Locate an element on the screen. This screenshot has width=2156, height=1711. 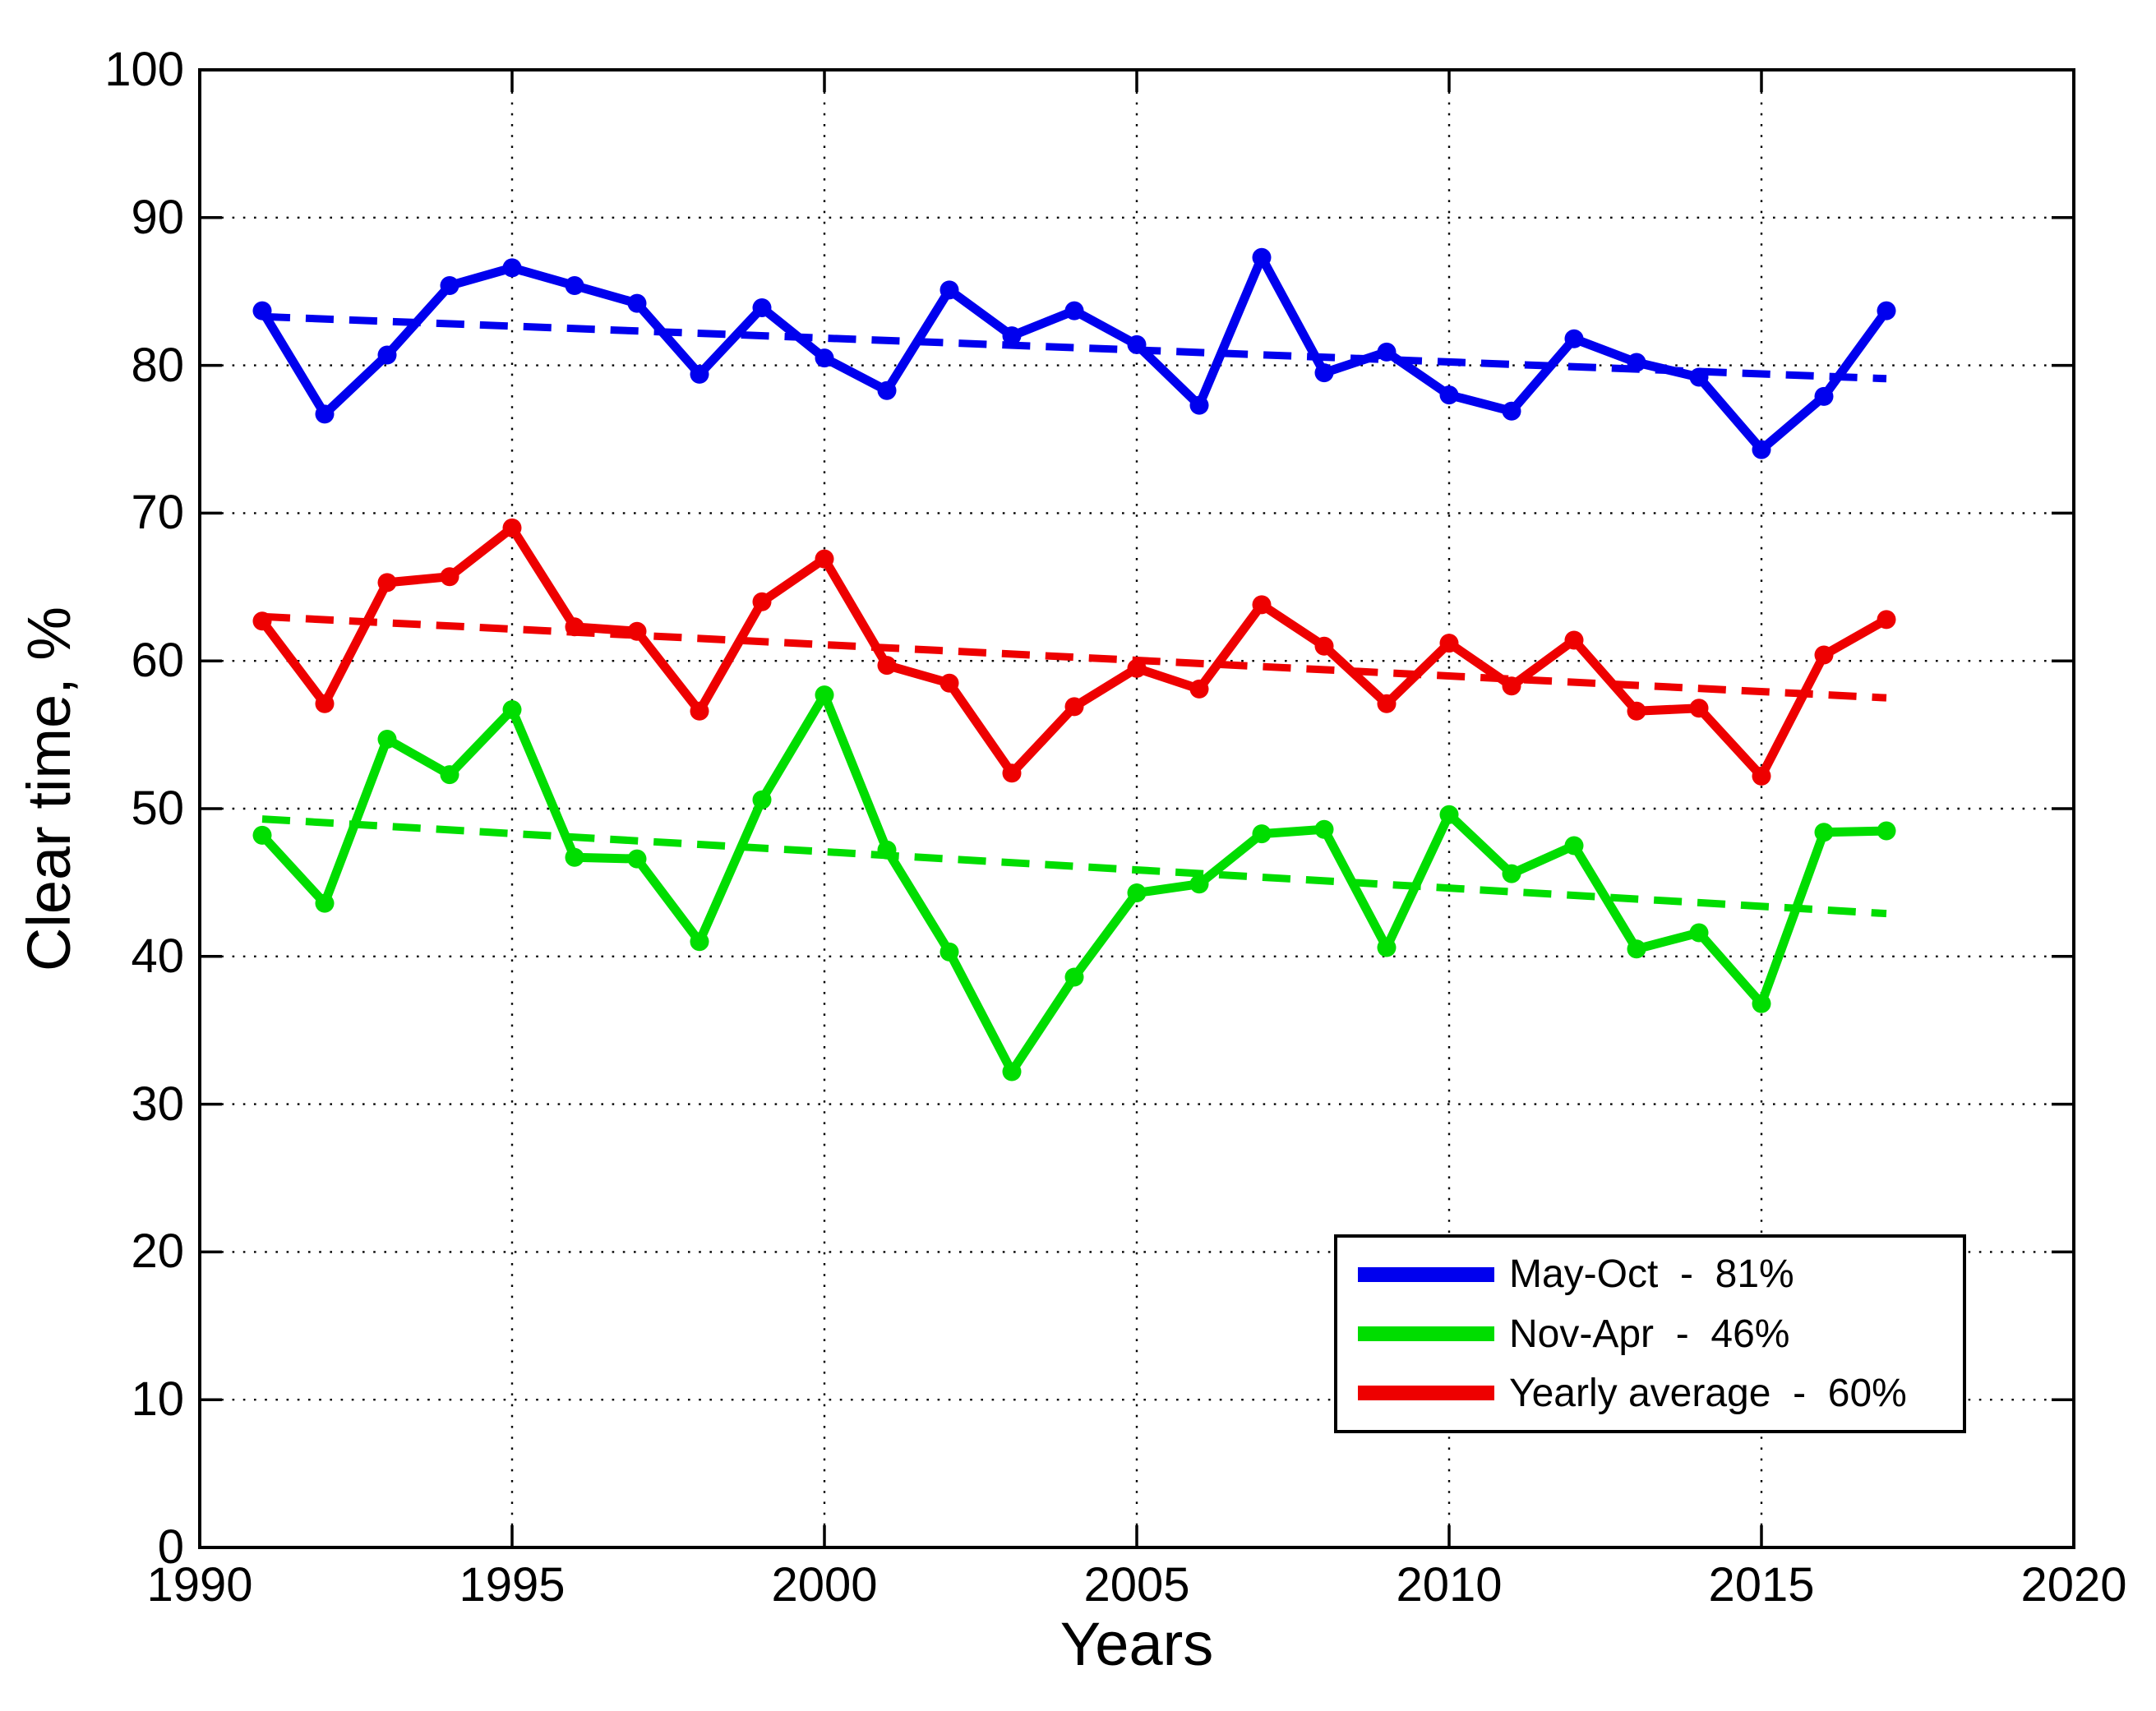
legend-swatch-yearly-average is located at coordinates (1426, 1393).